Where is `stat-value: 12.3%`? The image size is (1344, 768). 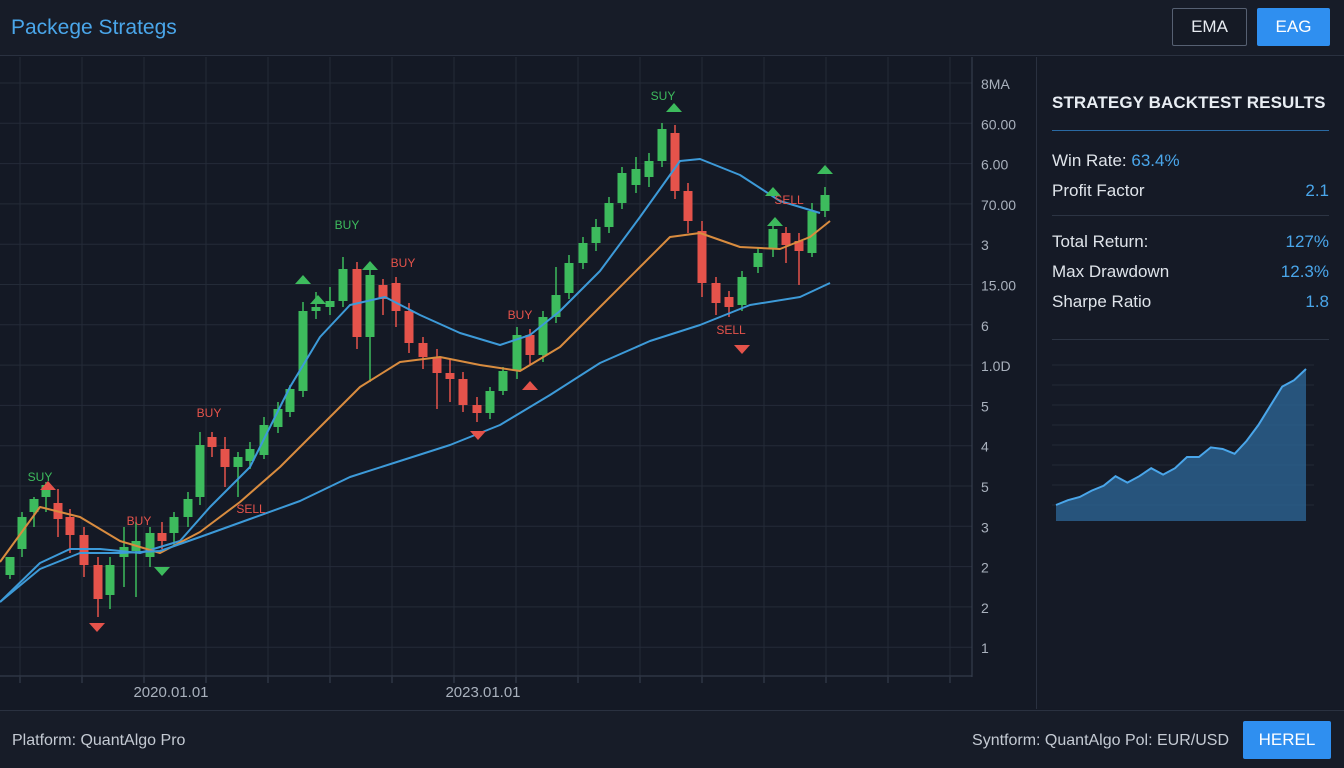 stat-value: 12.3% is located at coordinates (1304, 271).